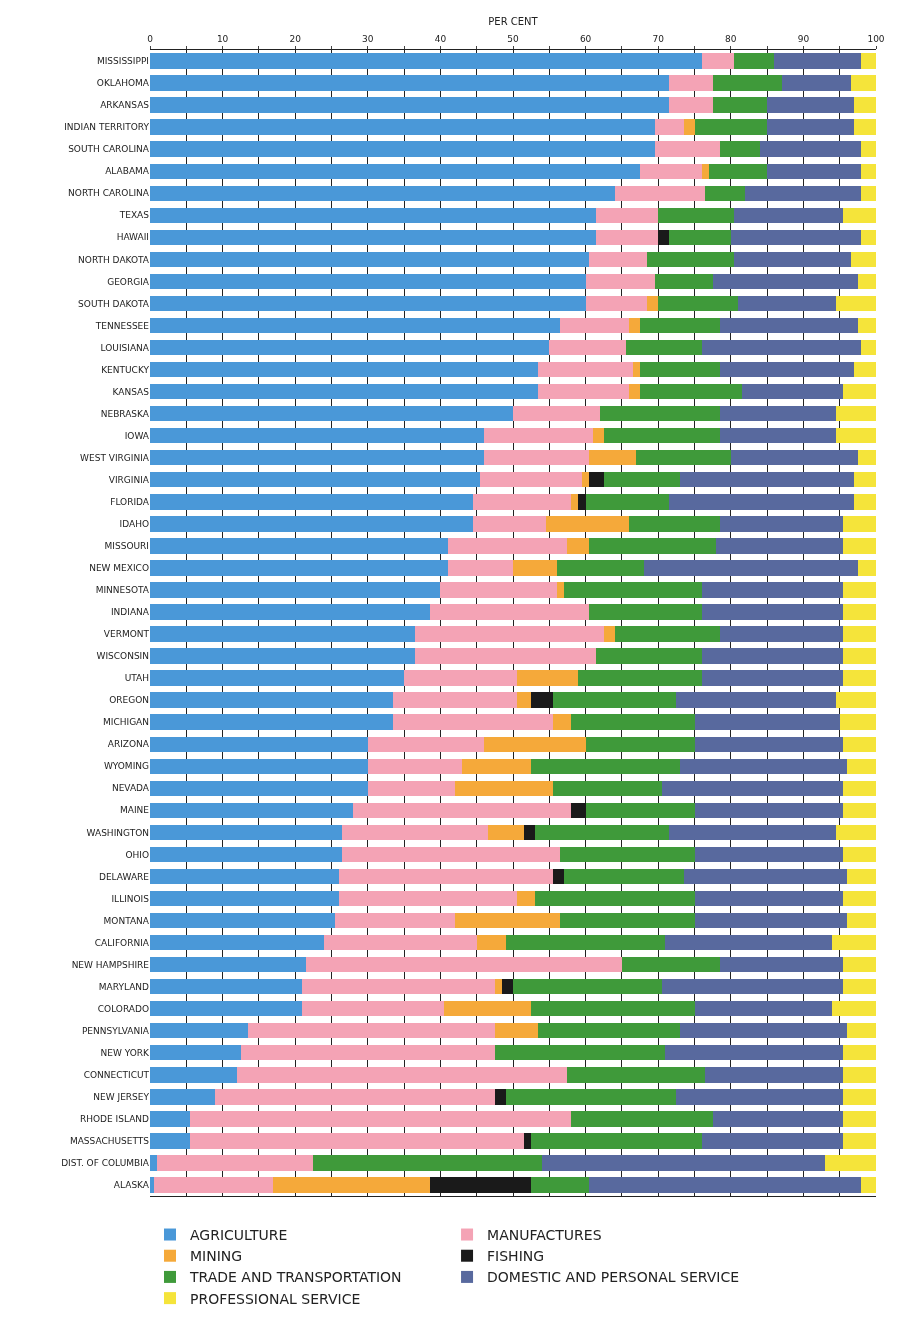 This screenshot has width=897, height=1326. What do you see at coordinates (131, 391) in the screenshot?
I see `y-tick-label: KANSAS` at bounding box center [131, 391].